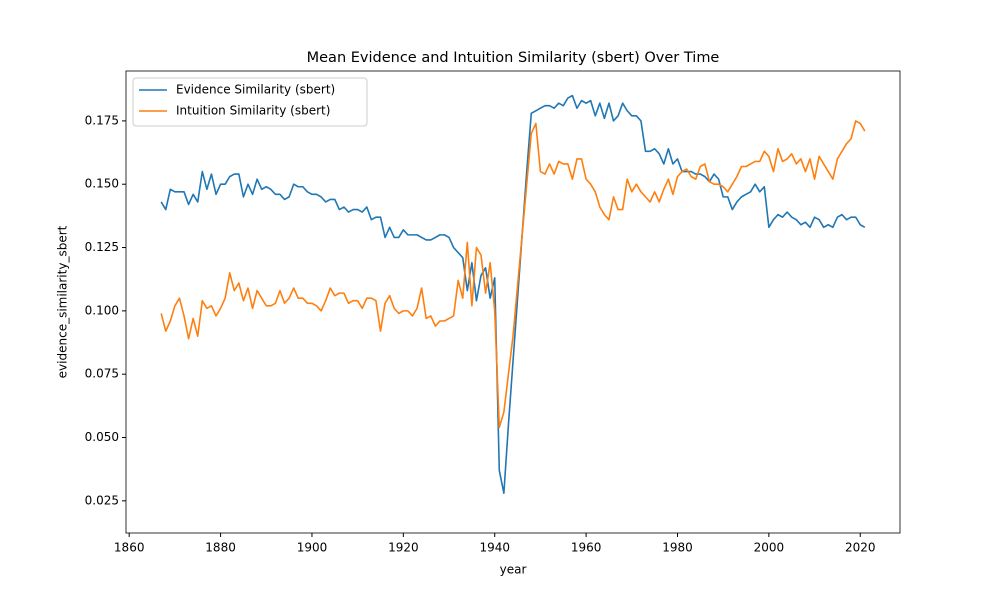  I want to click on y-tick-label: 0.150, so click(102, 184).